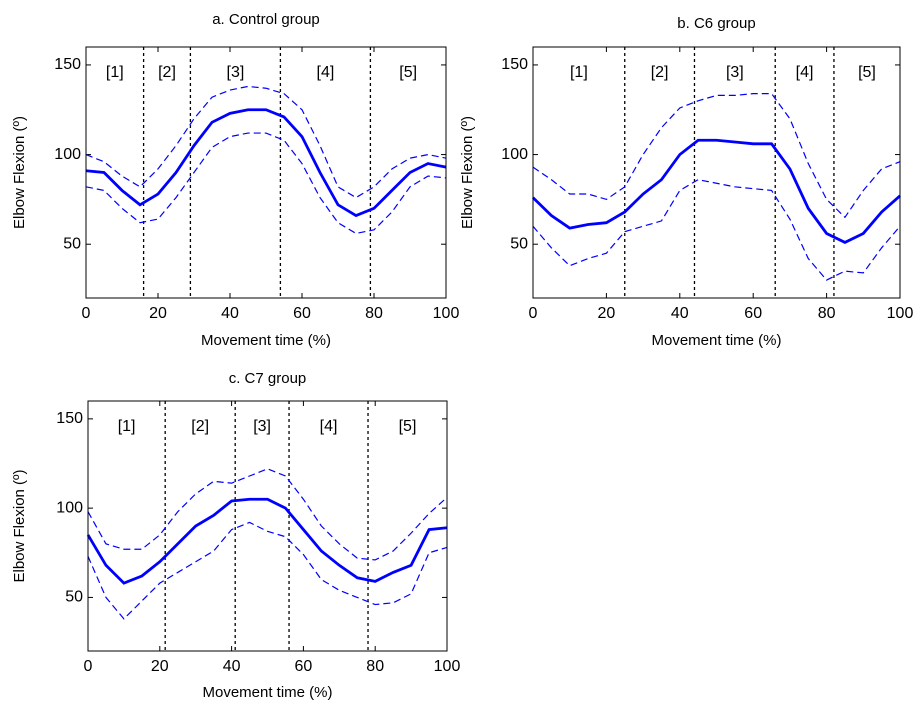  Describe the element at coordinates (268, 378) in the screenshot. I see `chart-title: c. C7 group` at that location.